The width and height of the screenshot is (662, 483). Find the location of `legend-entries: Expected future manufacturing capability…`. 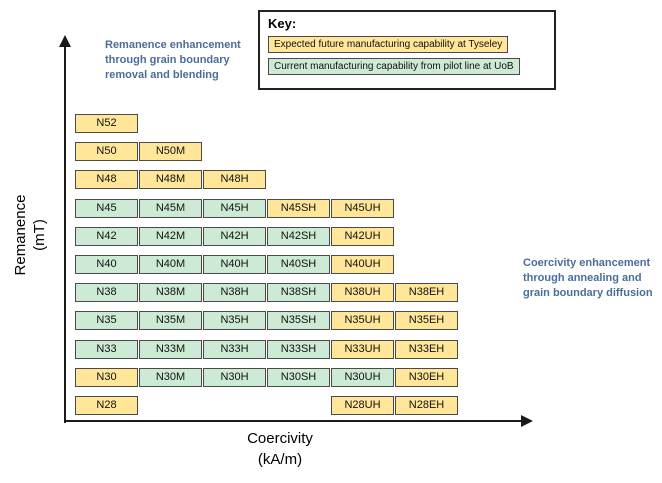

legend-entries: Expected future manufacturing capability… is located at coordinates (407, 55).